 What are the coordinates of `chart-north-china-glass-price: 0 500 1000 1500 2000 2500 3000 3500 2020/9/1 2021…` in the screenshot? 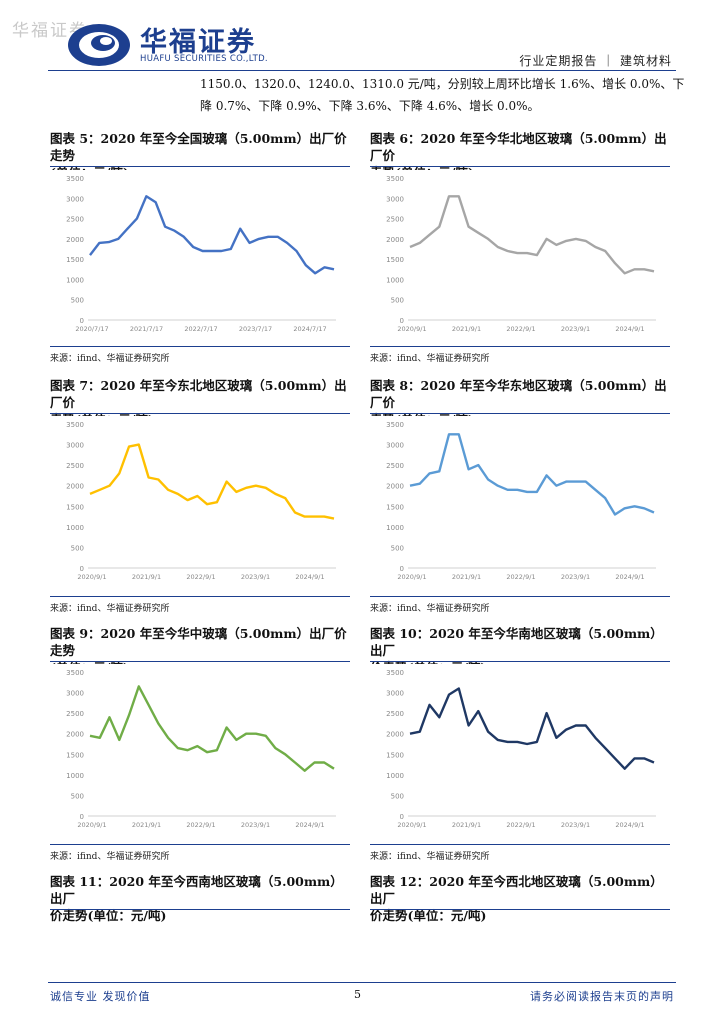 It's located at (520, 255).